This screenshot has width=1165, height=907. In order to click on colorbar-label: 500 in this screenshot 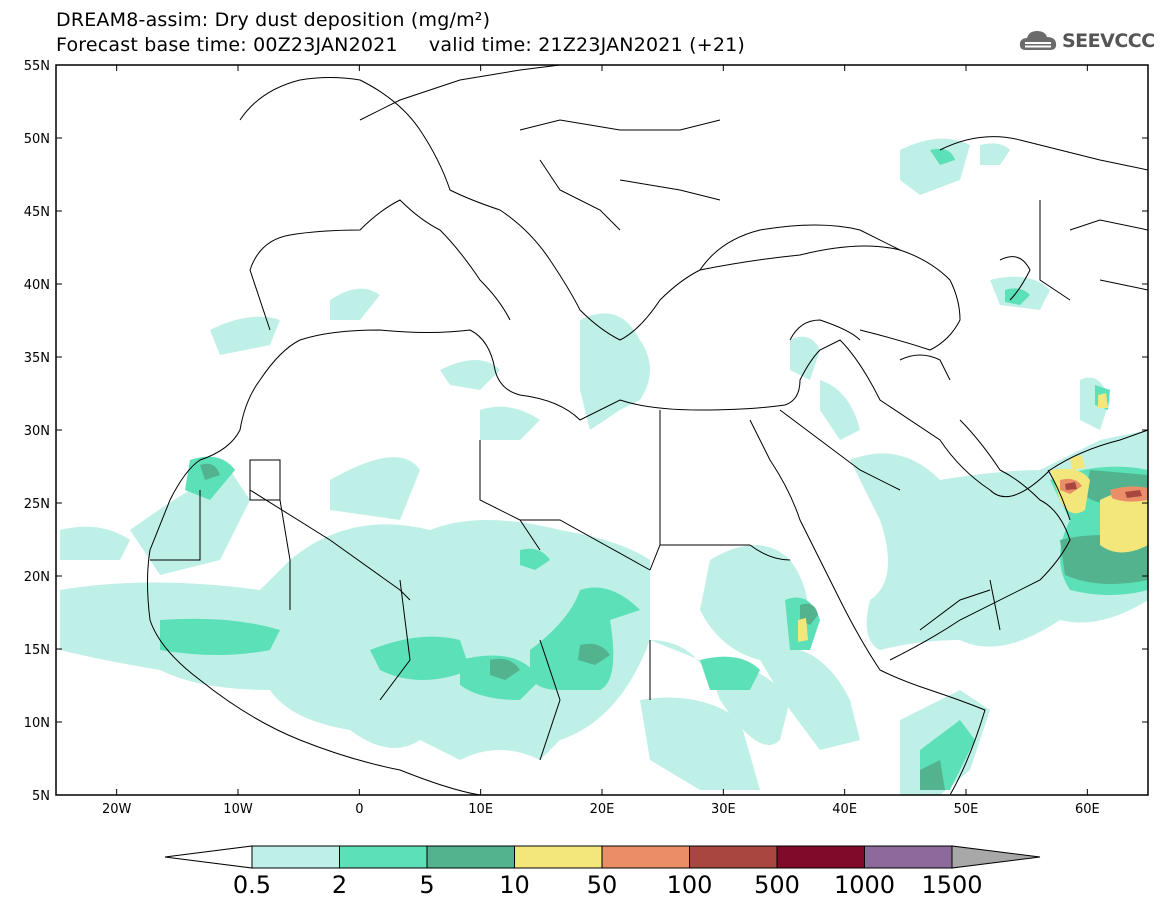, I will do `click(777, 885)`.